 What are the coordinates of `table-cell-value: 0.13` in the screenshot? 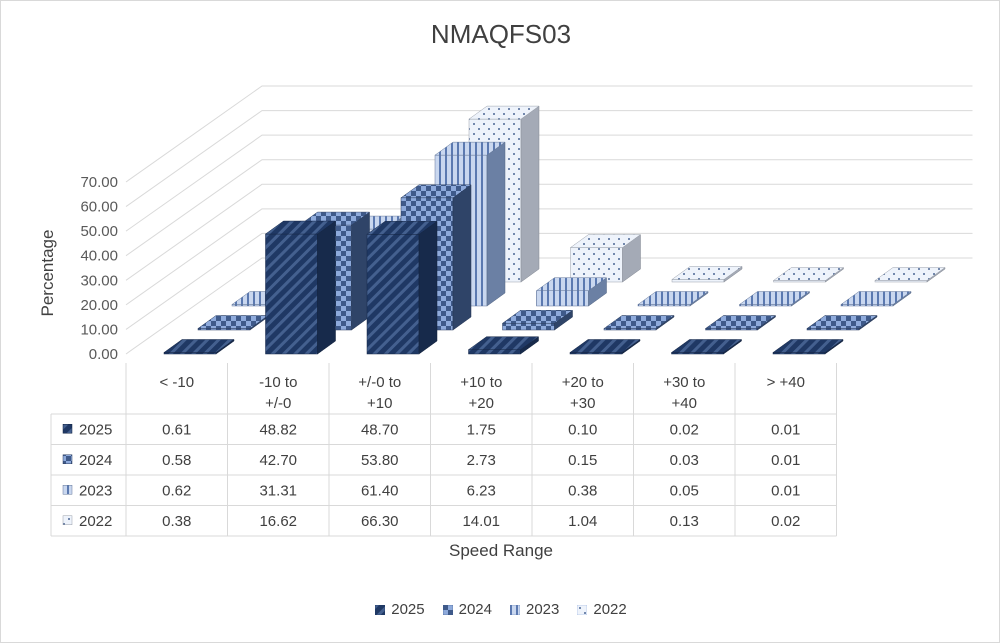 It's located at (684, 521).